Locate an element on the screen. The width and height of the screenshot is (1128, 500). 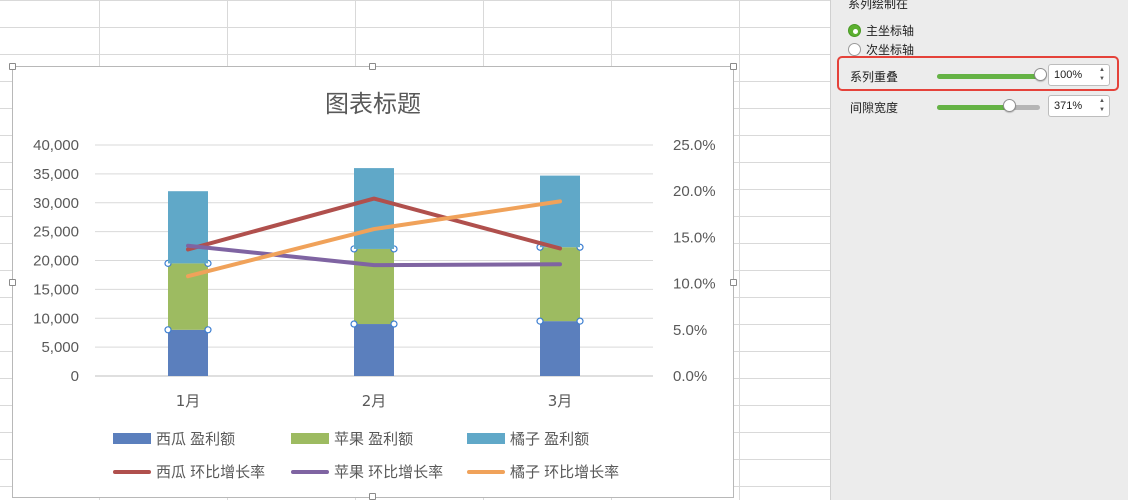
gap-width-stepper: 371% ▲ ▼ is located at coordinates (1079, 106).